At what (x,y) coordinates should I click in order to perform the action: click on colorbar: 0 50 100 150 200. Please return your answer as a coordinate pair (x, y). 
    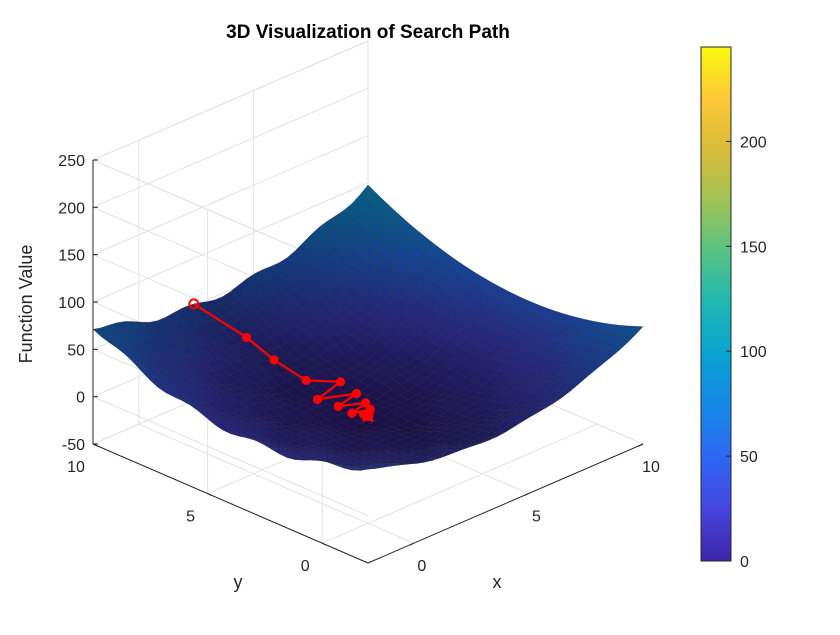
    Looking at the image, I should click on (733, 308).